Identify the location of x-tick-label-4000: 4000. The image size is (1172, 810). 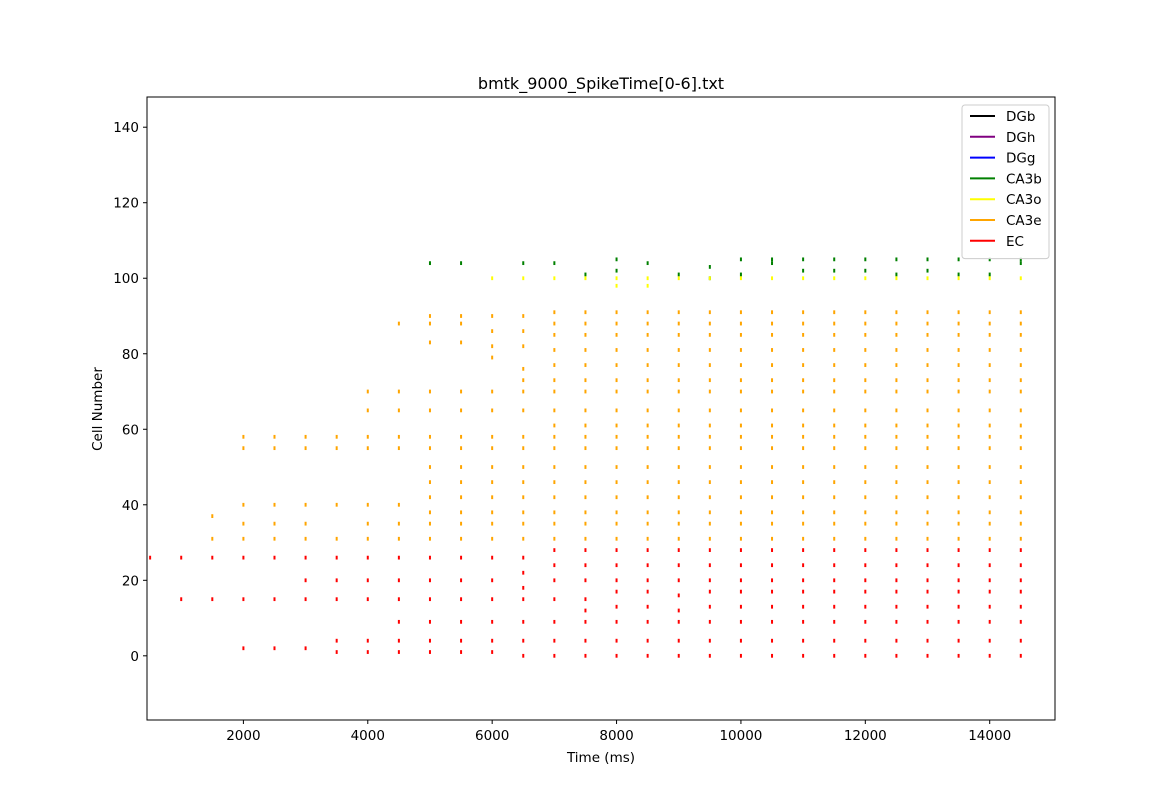
(368, 736).